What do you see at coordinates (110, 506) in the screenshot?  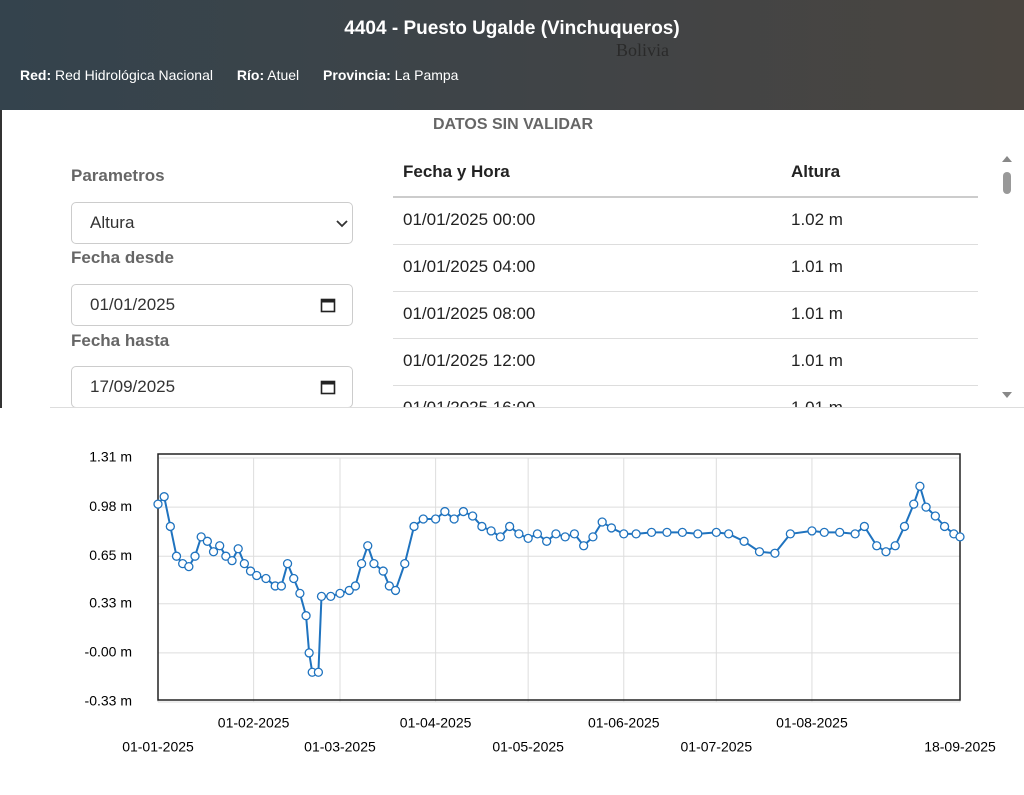 I see `y-tick-label: 0.98 m` at bounding box center [110, 506].